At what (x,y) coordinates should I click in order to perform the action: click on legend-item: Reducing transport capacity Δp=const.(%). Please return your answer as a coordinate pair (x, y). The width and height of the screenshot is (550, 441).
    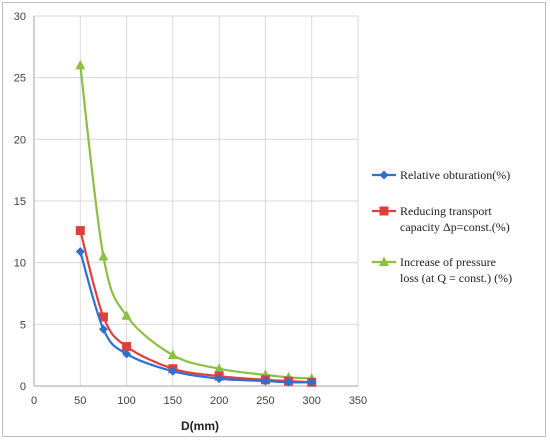
    Looking at the image, I should click on (441, 219).